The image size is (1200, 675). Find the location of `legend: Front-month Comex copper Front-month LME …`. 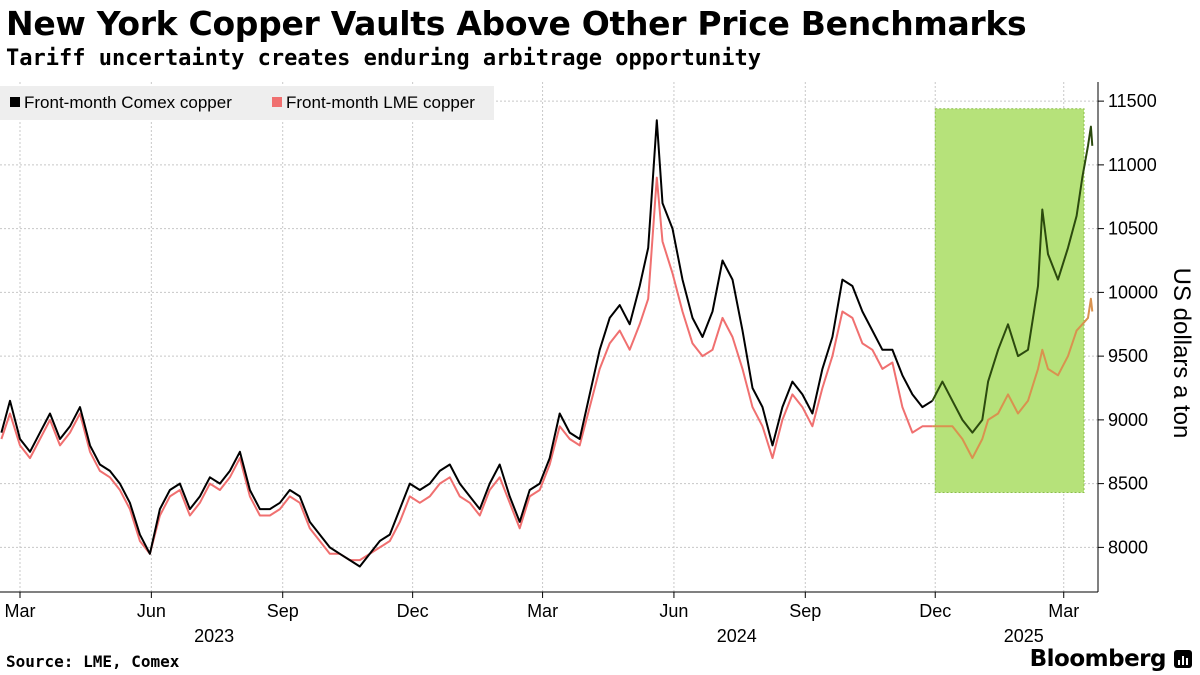

legend: Front-month Comex copper Front-month LME … is located at coordinates (247, 103).